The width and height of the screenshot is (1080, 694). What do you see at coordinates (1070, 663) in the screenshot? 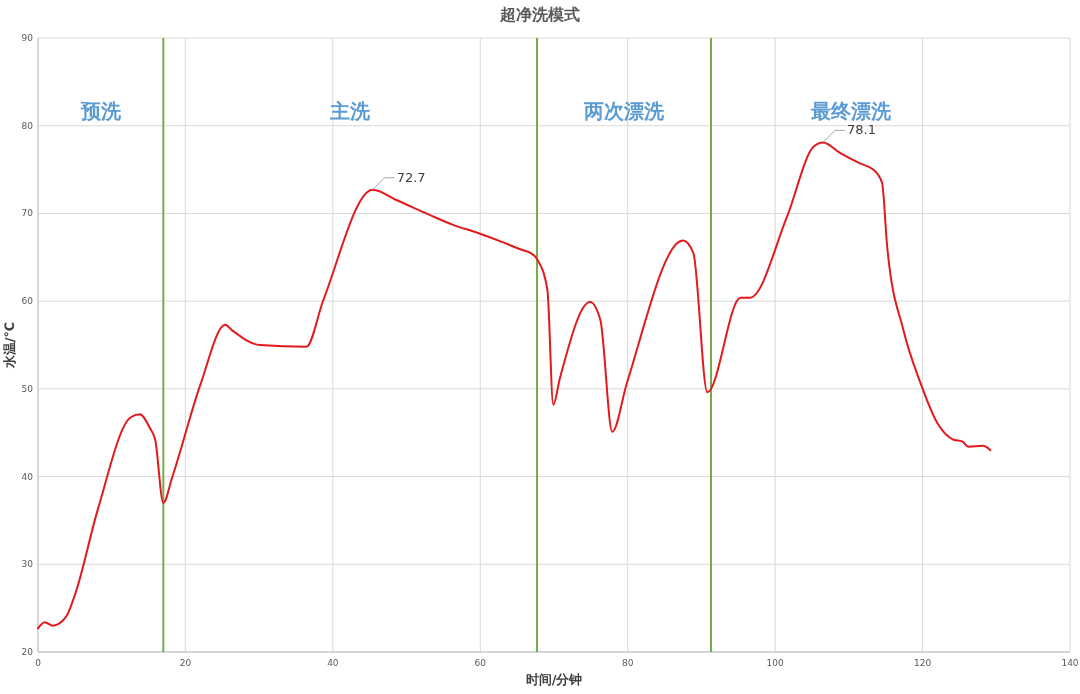
I see `x-tick-label: 140` at bounding box center [1070, 663].